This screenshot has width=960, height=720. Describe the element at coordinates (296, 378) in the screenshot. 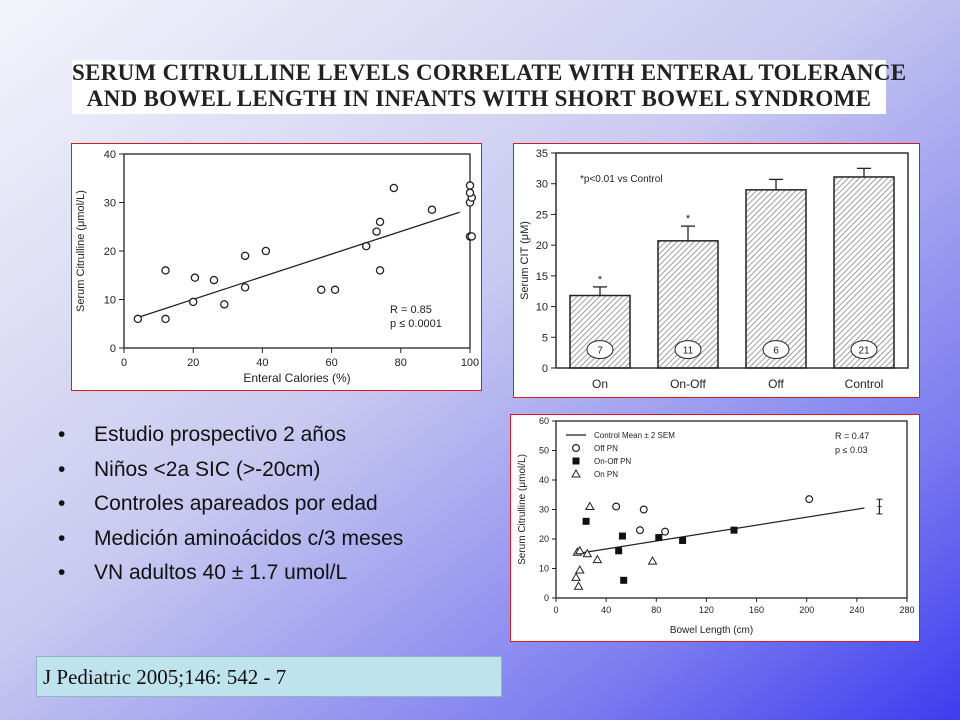

I see `x-axis-label: Enteral Calories (%)` at that location.